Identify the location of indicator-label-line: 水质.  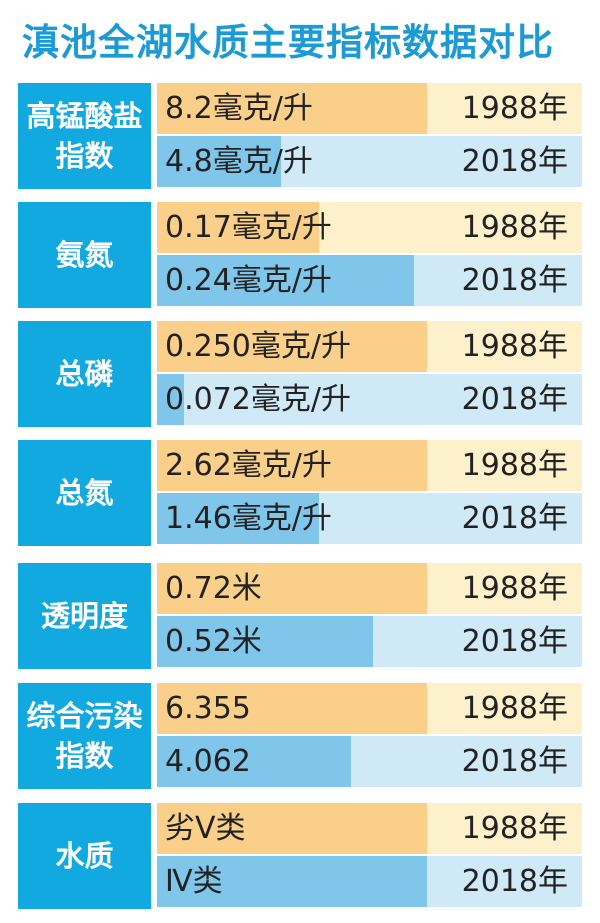
(84, 856).